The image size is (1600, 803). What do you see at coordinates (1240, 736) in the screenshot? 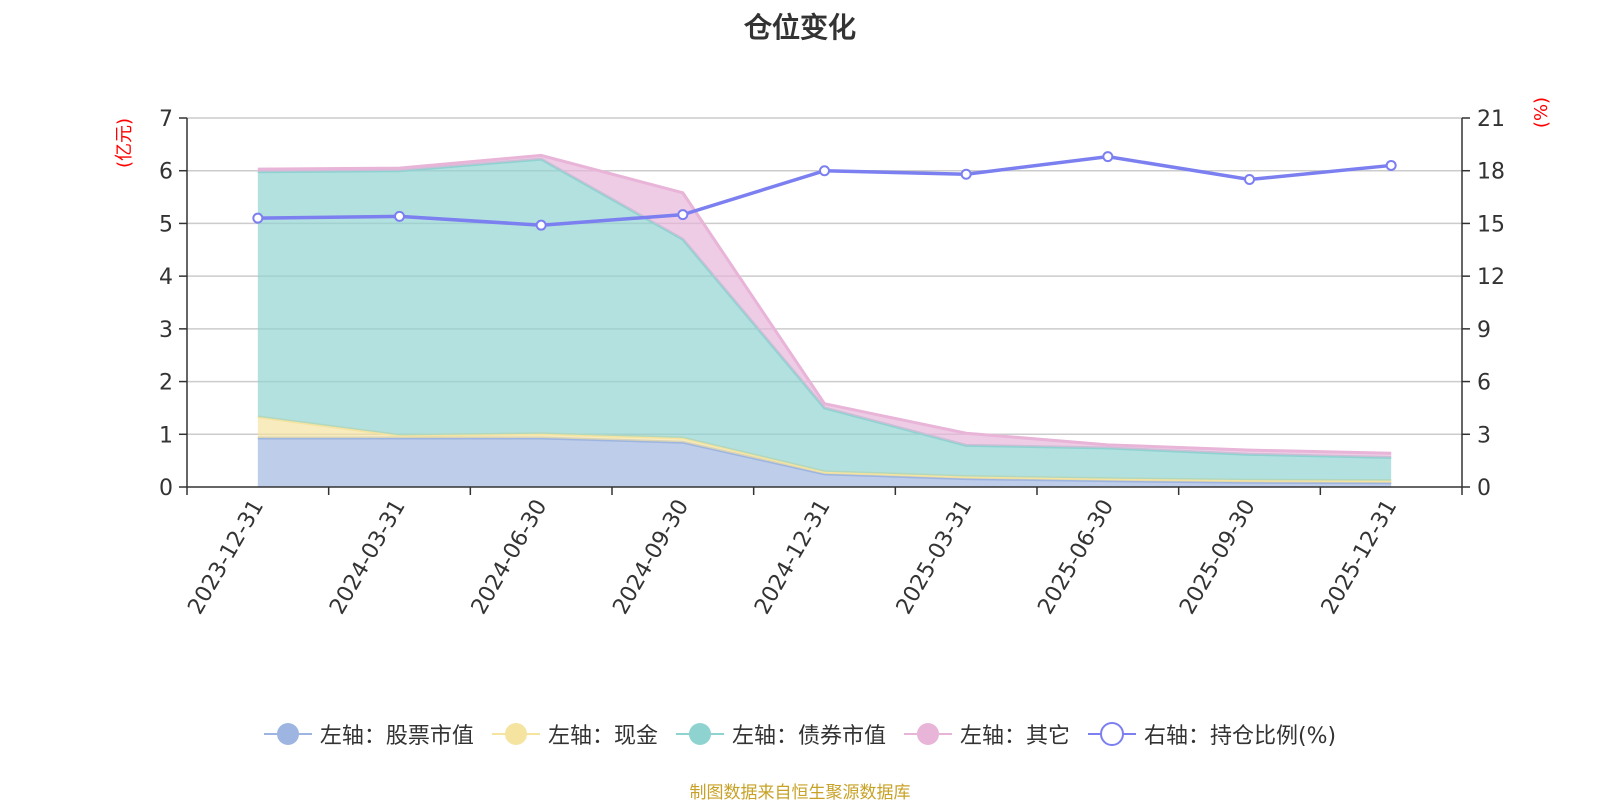
I see `legend-label-ratio: 右轴：持仓比例(%)` at bounding box center [1240, 736].